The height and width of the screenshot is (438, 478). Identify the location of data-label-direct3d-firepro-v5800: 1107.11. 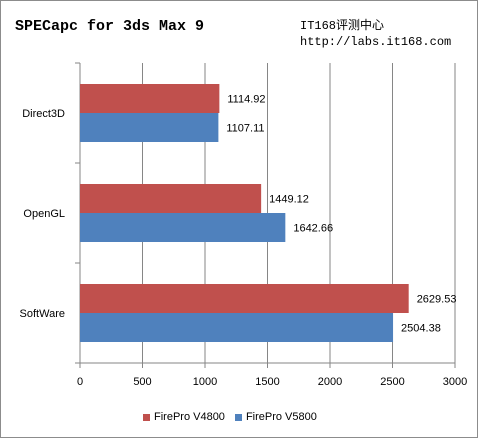
(245, 129).